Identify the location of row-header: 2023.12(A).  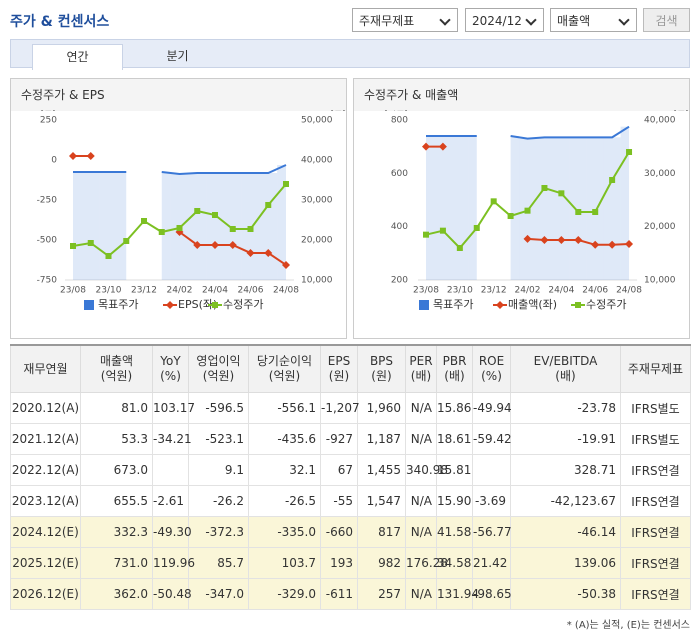
(45, 501).